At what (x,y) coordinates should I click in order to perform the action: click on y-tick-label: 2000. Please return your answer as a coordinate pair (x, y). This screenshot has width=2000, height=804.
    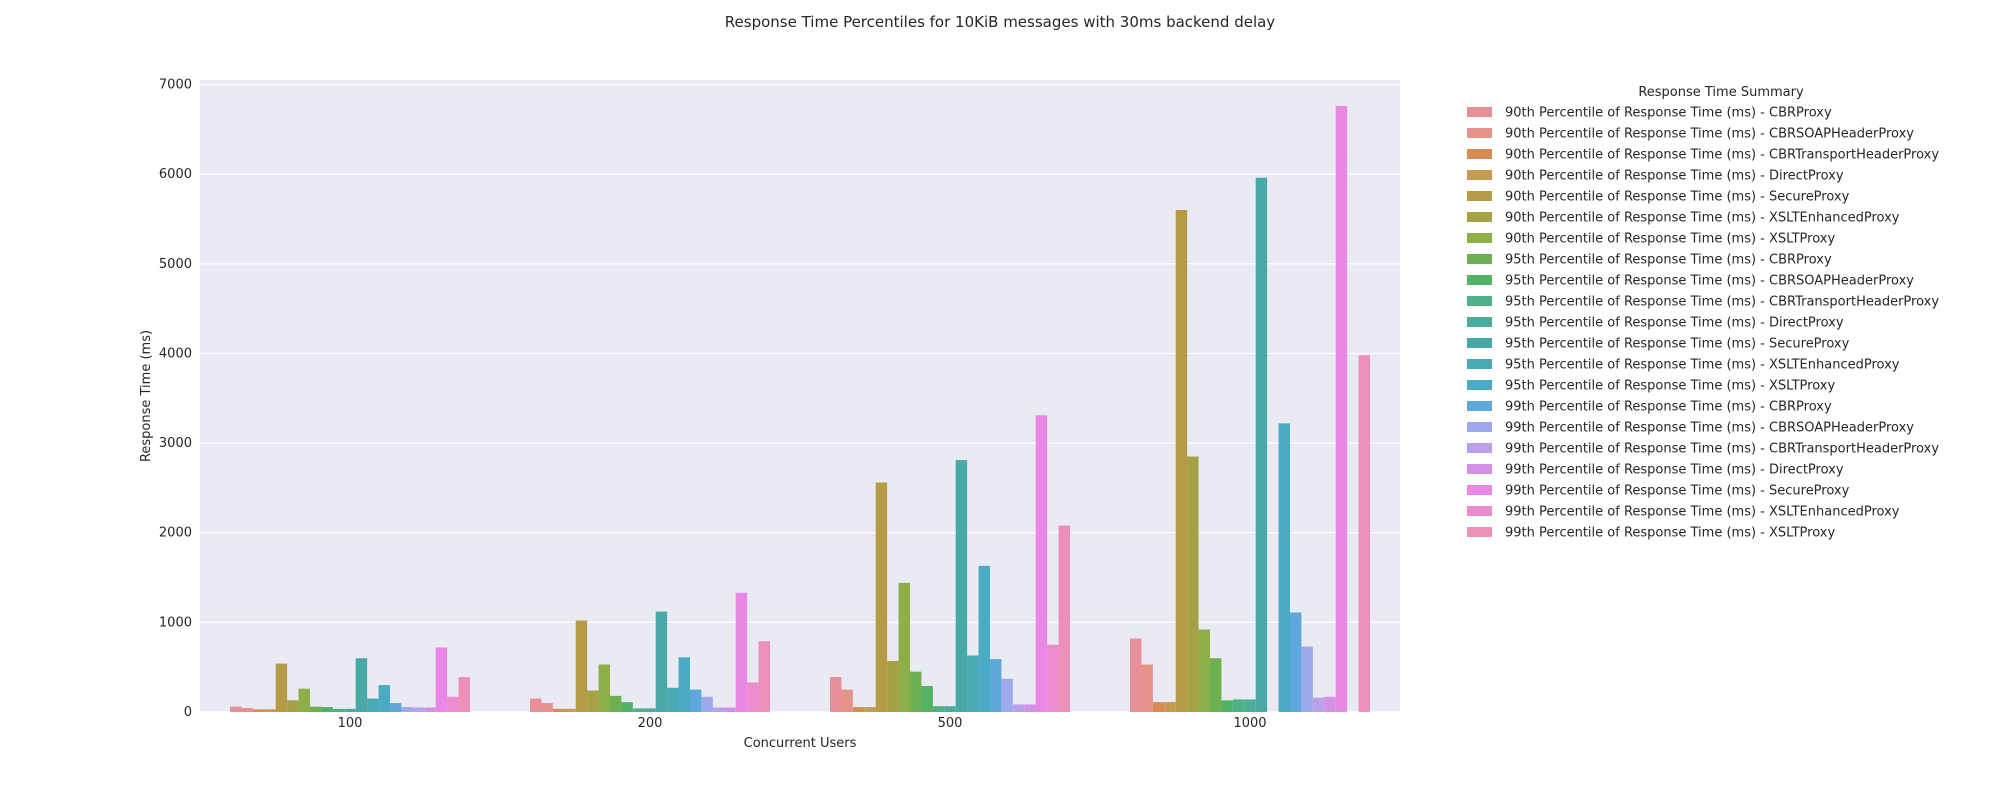
    Looking at the image, I should click on (175, 533).